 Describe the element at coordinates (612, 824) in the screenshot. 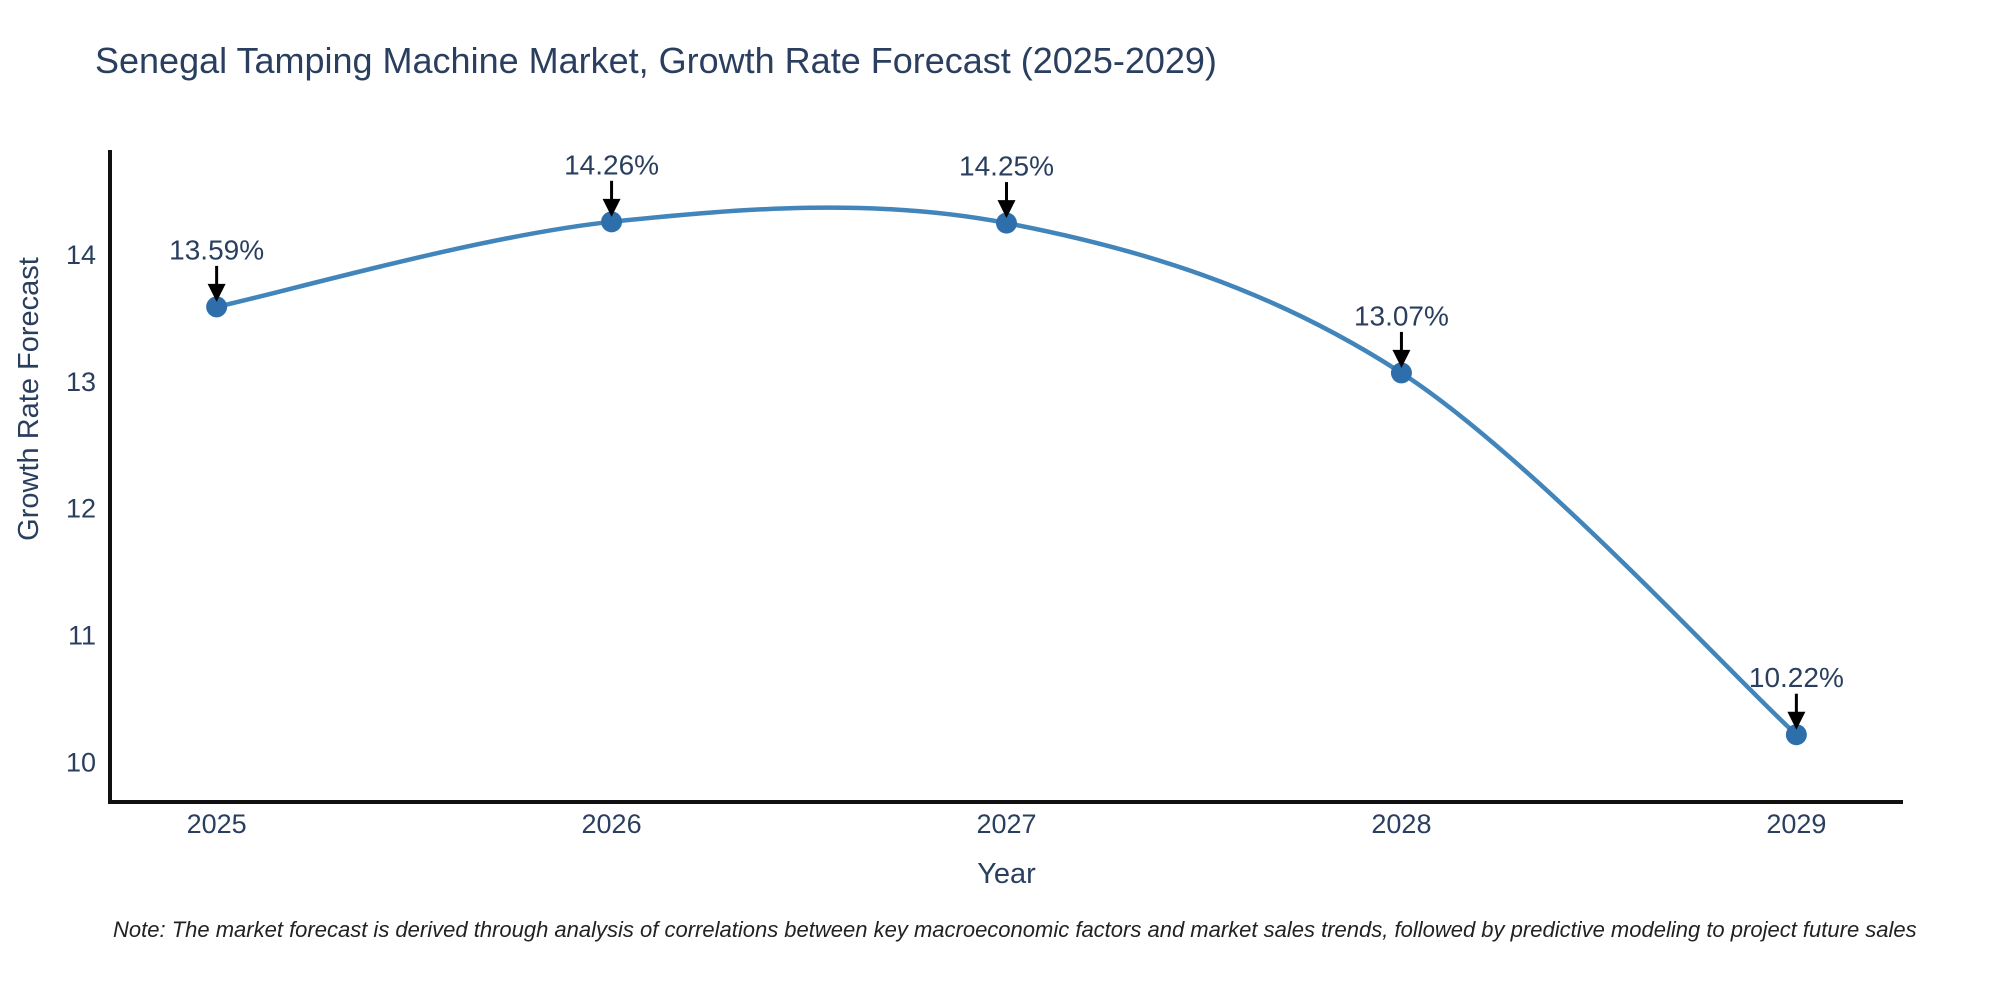

I see `x-tick-label: 2026` at that location.